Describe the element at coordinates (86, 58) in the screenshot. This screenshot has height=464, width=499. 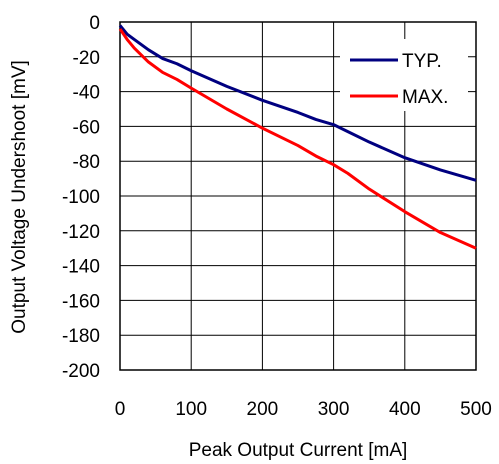
I see `y-tick-label: -20` at that location.